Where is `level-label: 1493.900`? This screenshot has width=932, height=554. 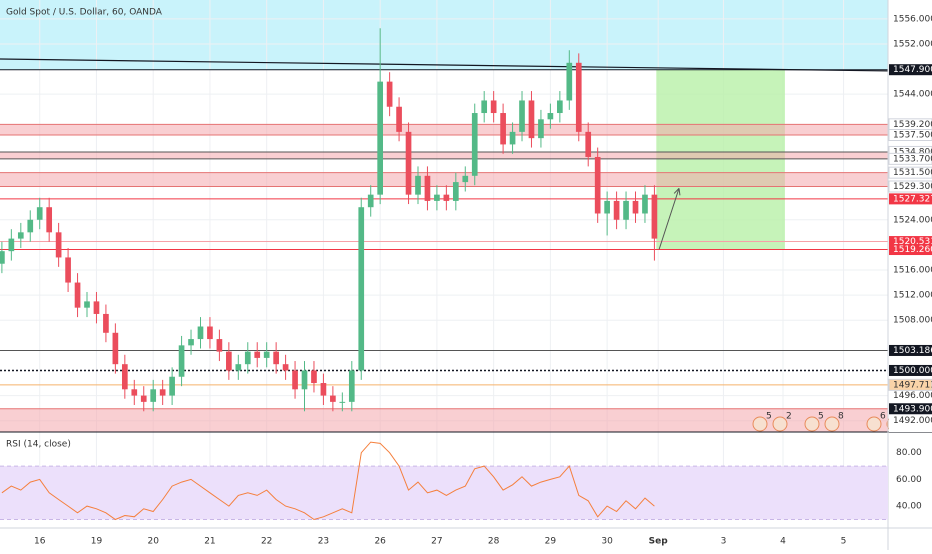
level-label: 1493.900 is located at coordinates (912, 409).